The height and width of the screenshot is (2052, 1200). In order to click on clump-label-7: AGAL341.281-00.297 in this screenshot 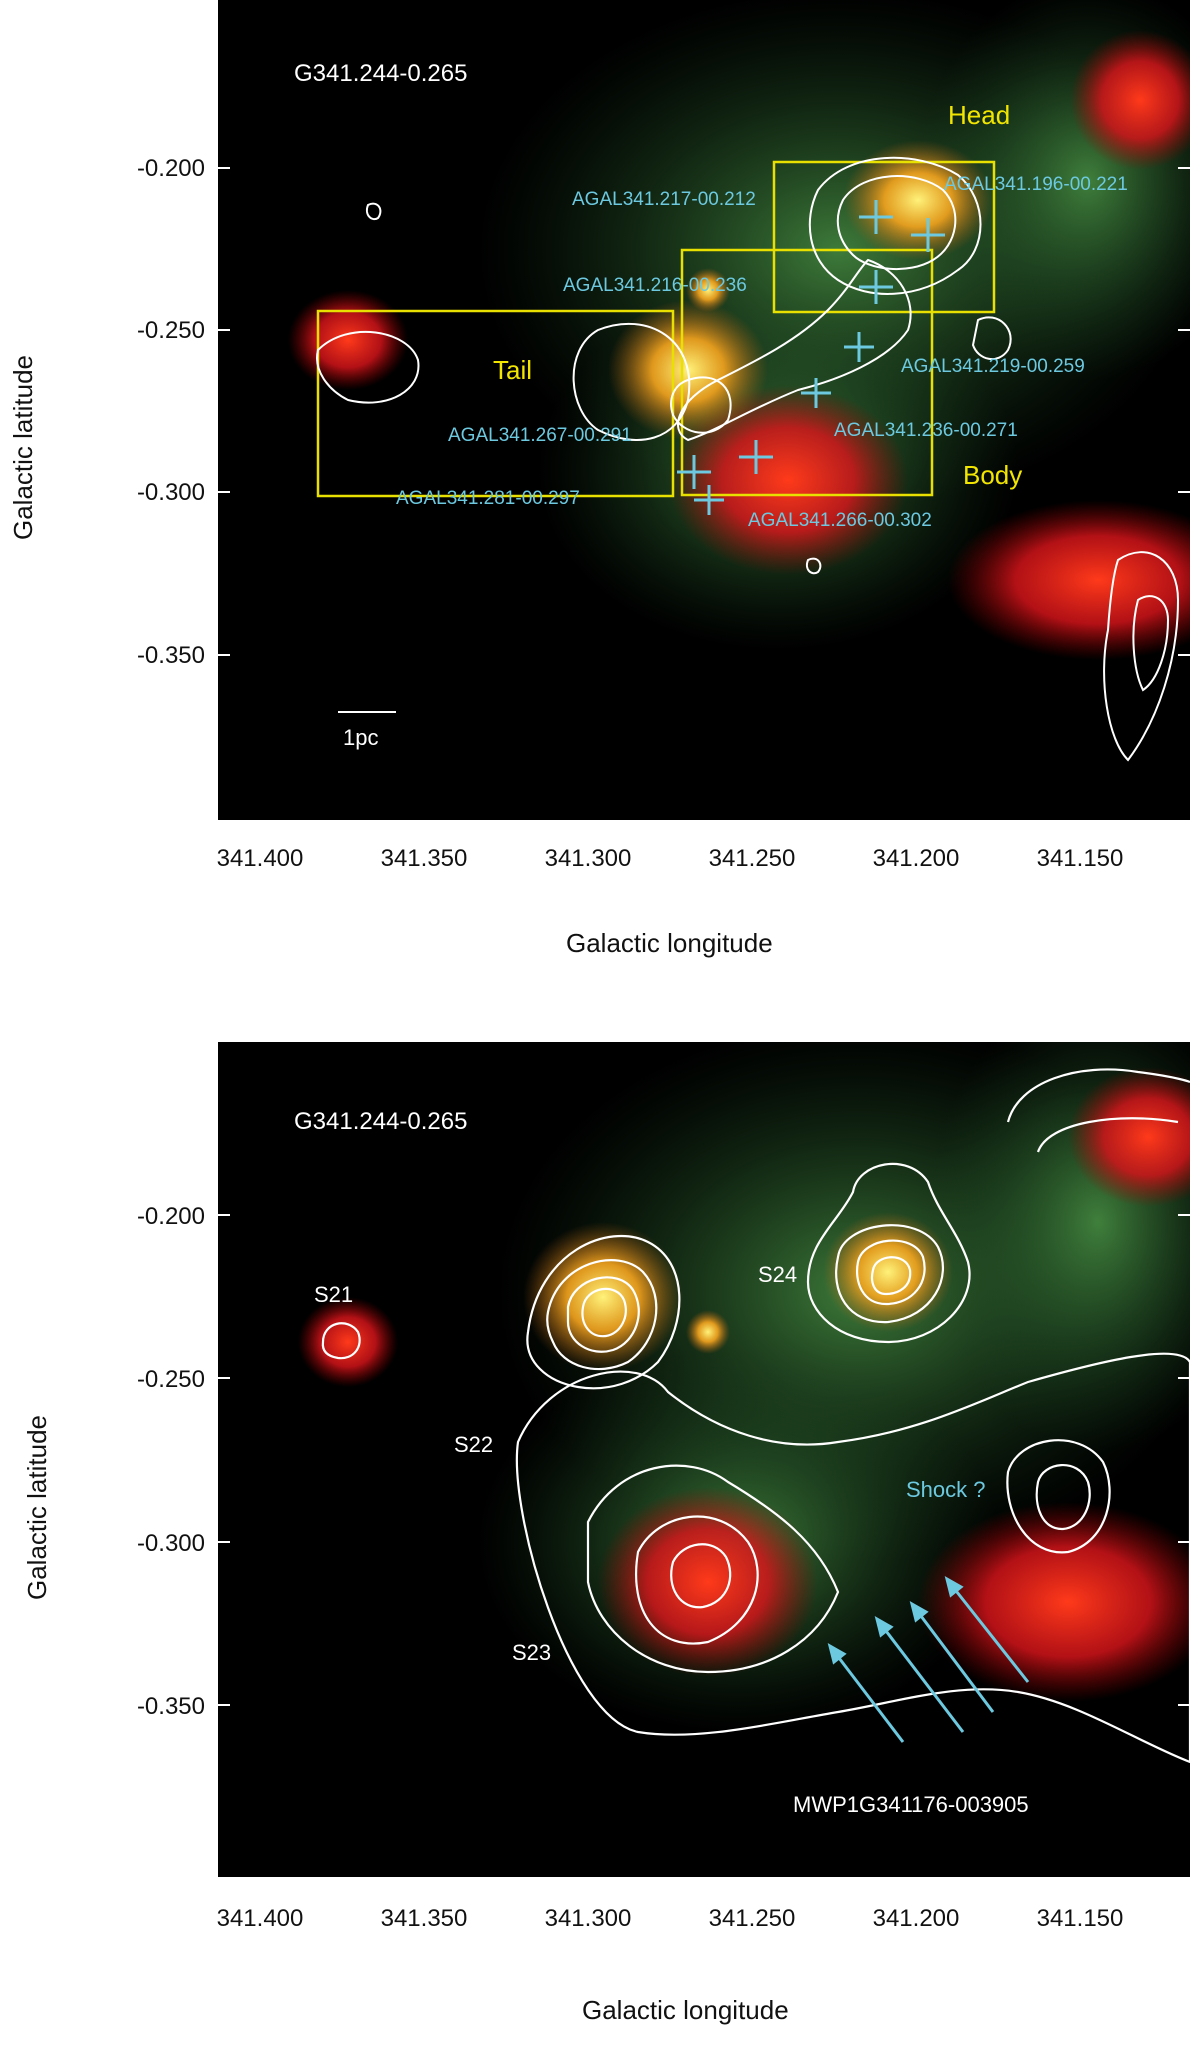, I will do `click(488, 498)`.